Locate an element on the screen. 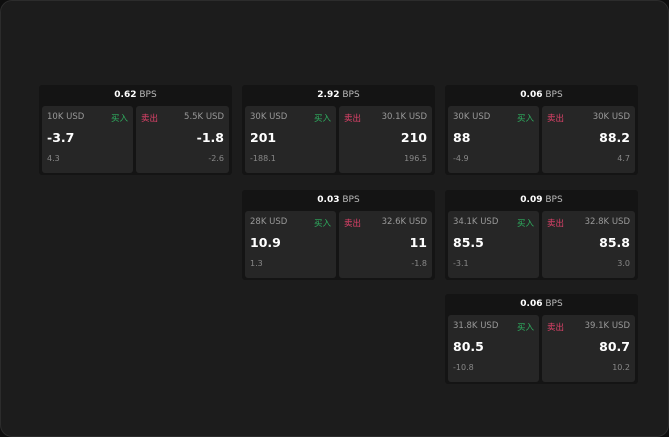 This screenshot has height=437, width=669. spread-header: 2.92 BPS is located at coordinates (338, 95).